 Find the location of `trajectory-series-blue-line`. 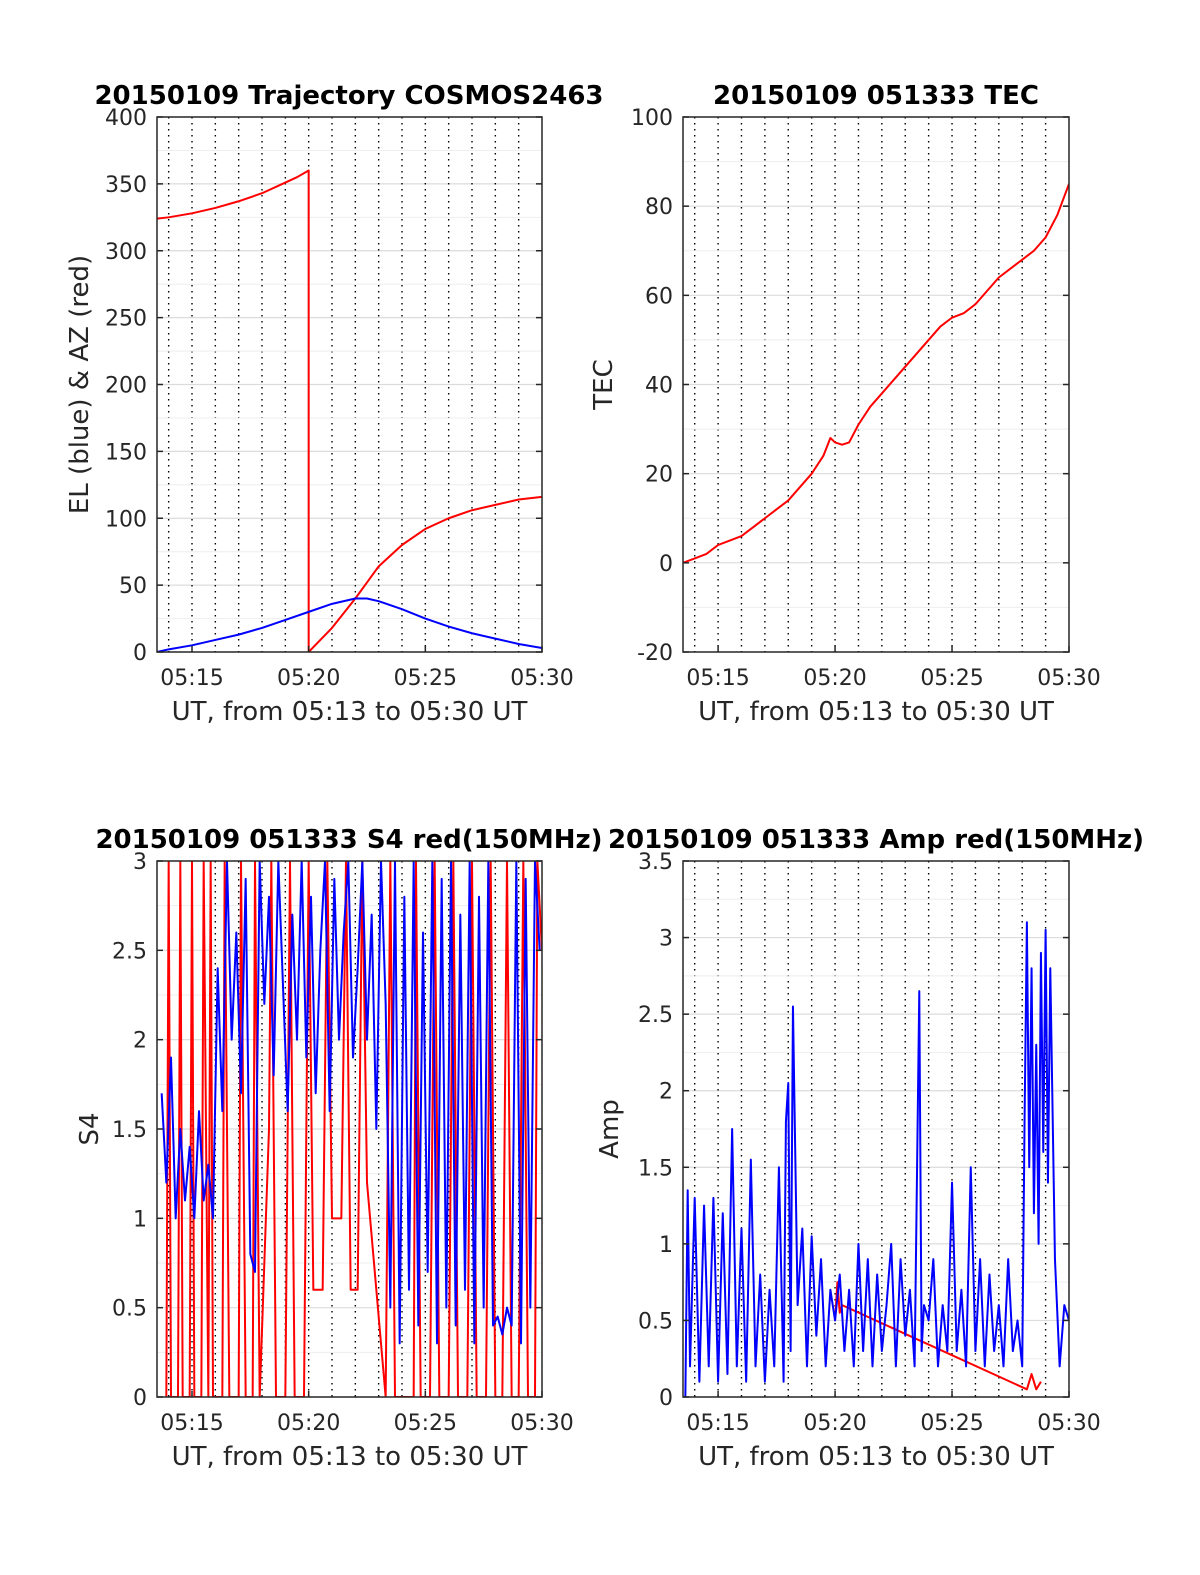

trajectory-series-blue-line is located at coordinates (349, 624).